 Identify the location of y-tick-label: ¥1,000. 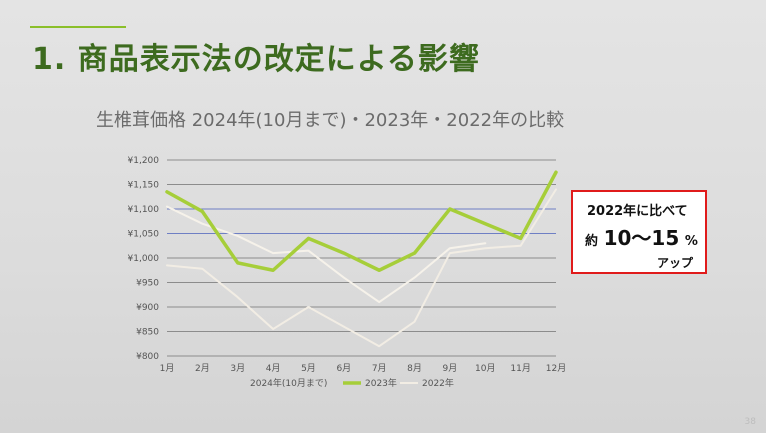
(144, 259).